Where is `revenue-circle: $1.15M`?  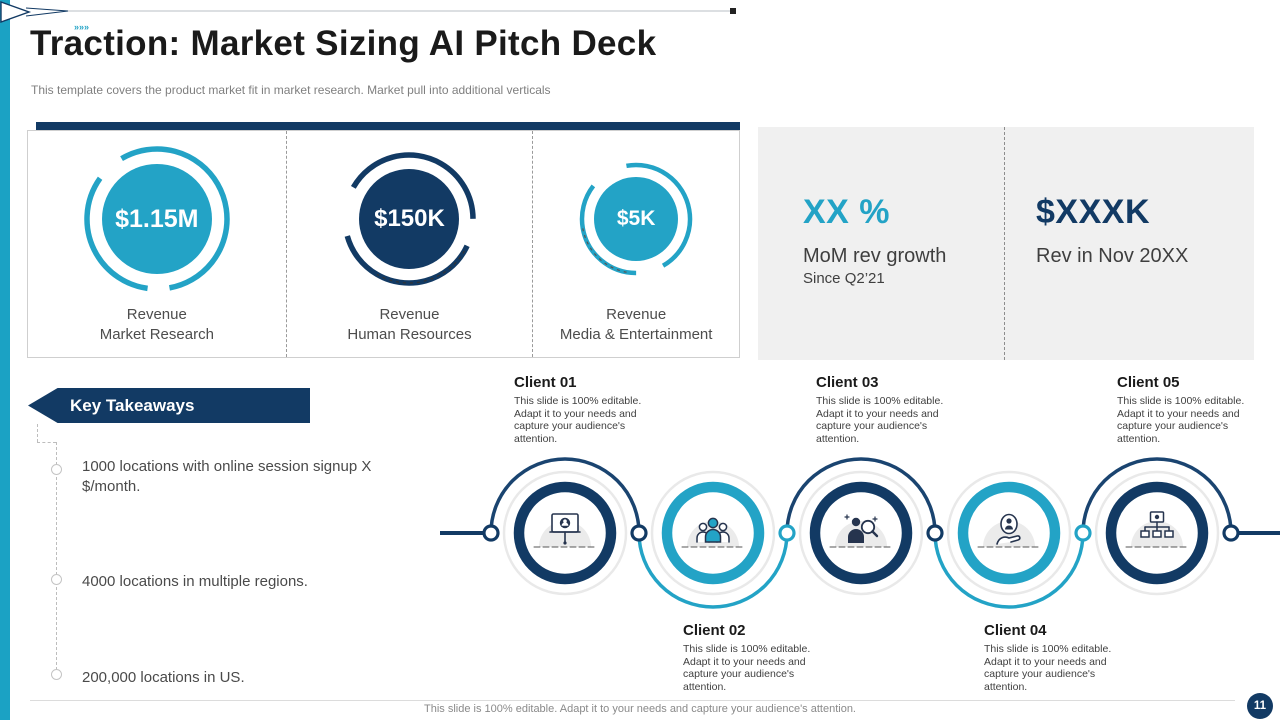
revenue-circle: $1.15M is located at coordinates (157, 219).